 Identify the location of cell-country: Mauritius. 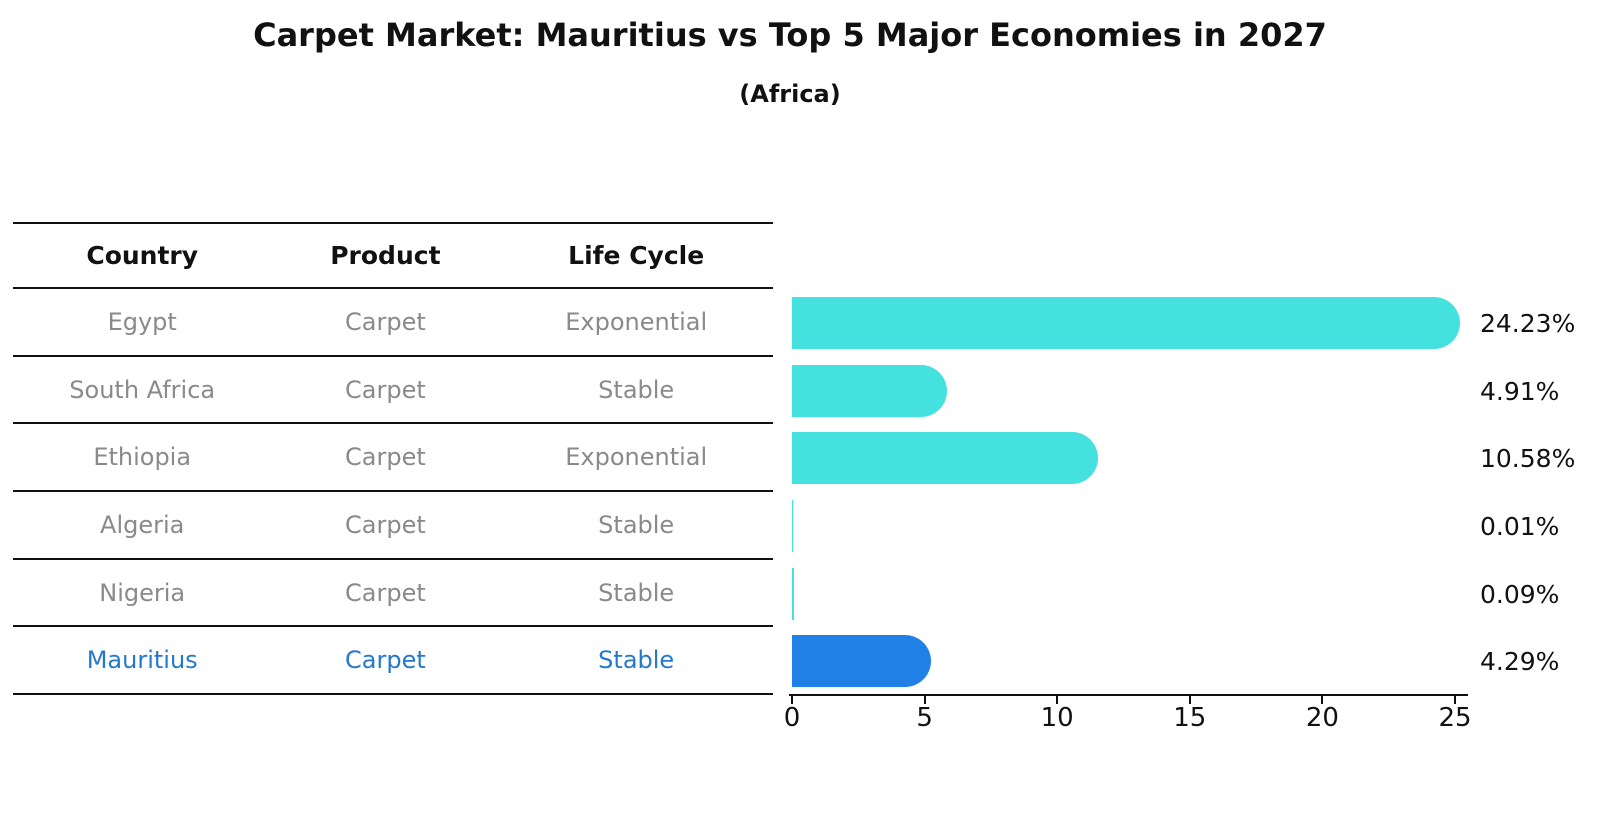
(142, 660).